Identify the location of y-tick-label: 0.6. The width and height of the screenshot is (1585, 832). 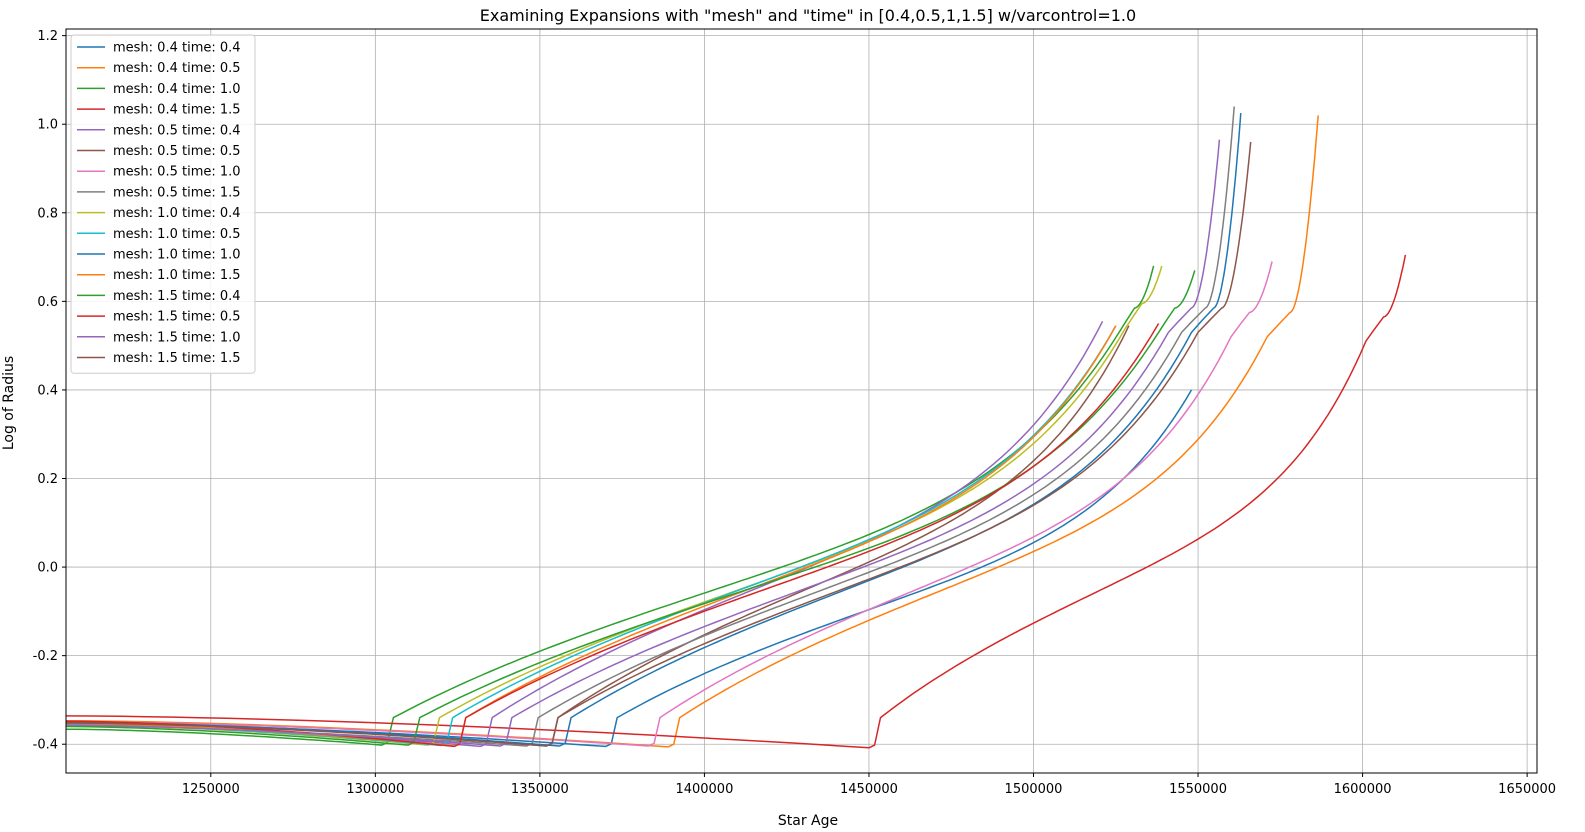
(47, 302).